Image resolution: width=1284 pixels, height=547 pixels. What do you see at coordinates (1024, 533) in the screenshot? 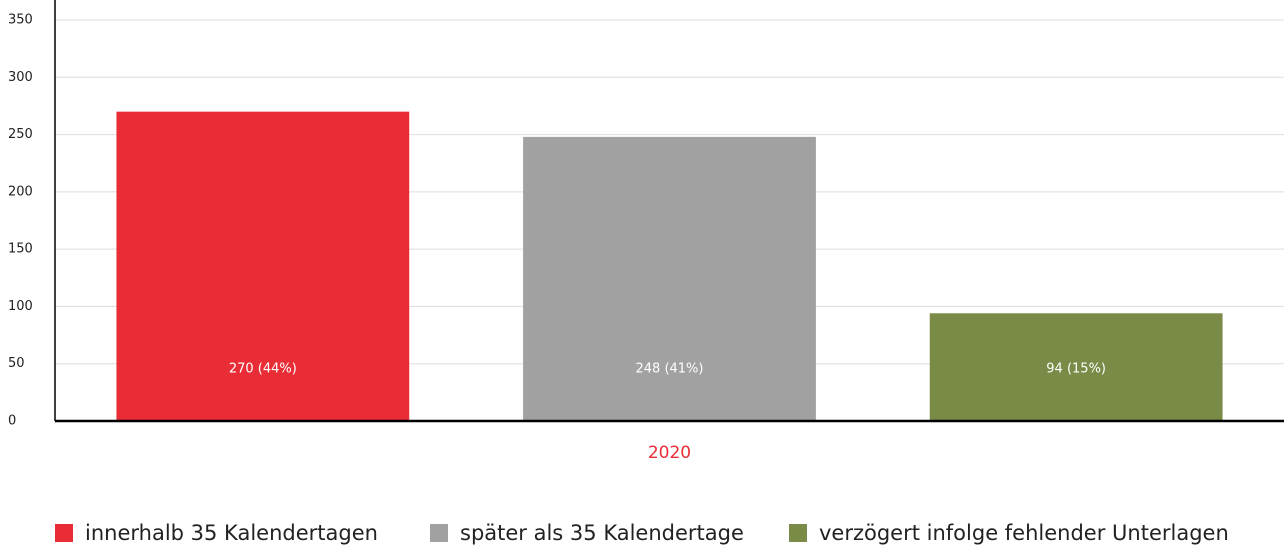
I see `legend-label: verzögert infolge fehlender Unterlagen` at bounding box center [1024, 533].